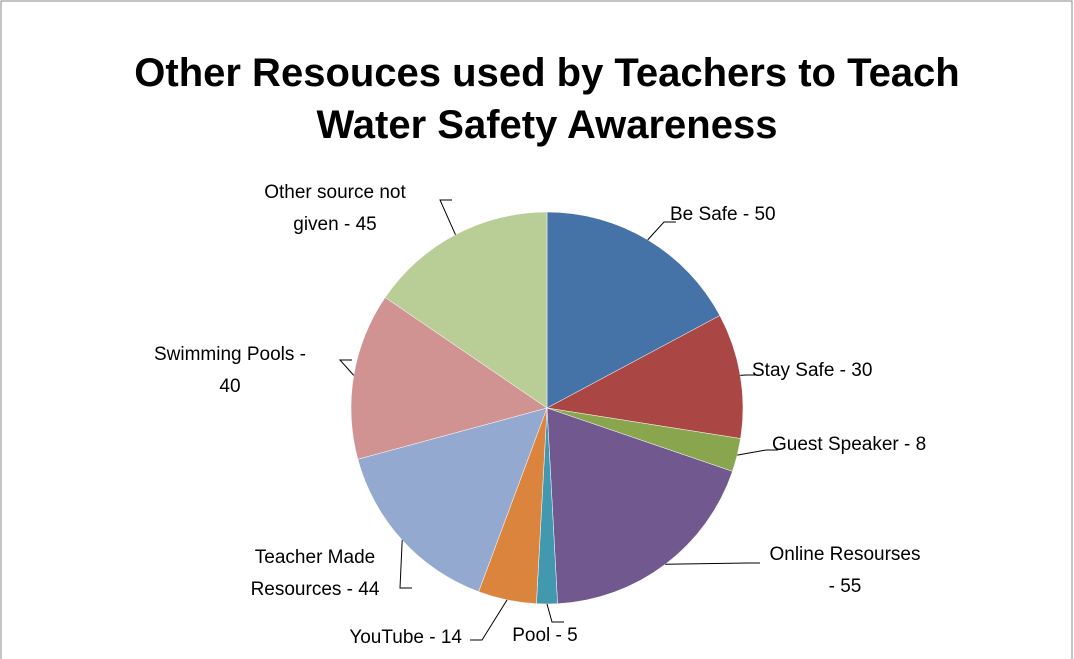 The image size is (1074, 659). I want to click on data-label: Pool - 5, so click(544, 635).